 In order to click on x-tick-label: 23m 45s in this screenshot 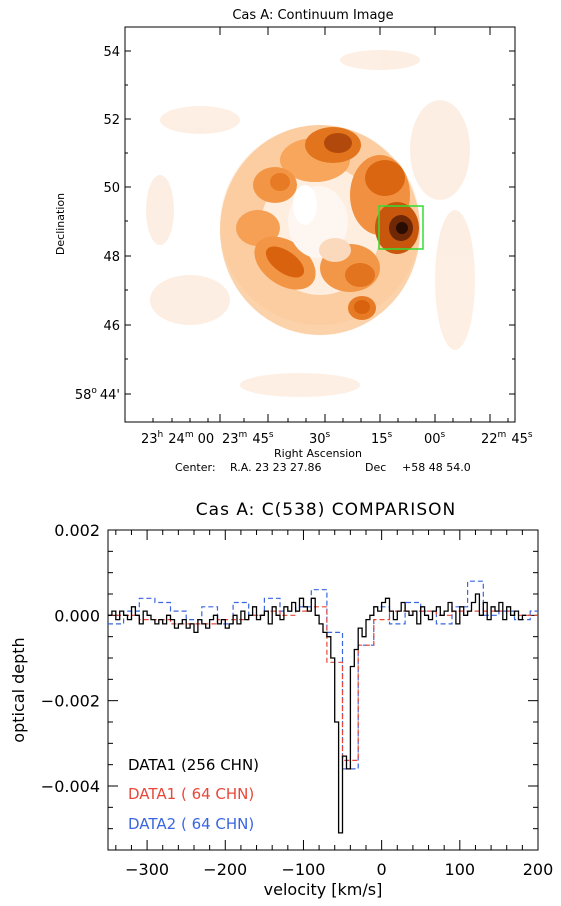, I will do `click(248, 438)`.